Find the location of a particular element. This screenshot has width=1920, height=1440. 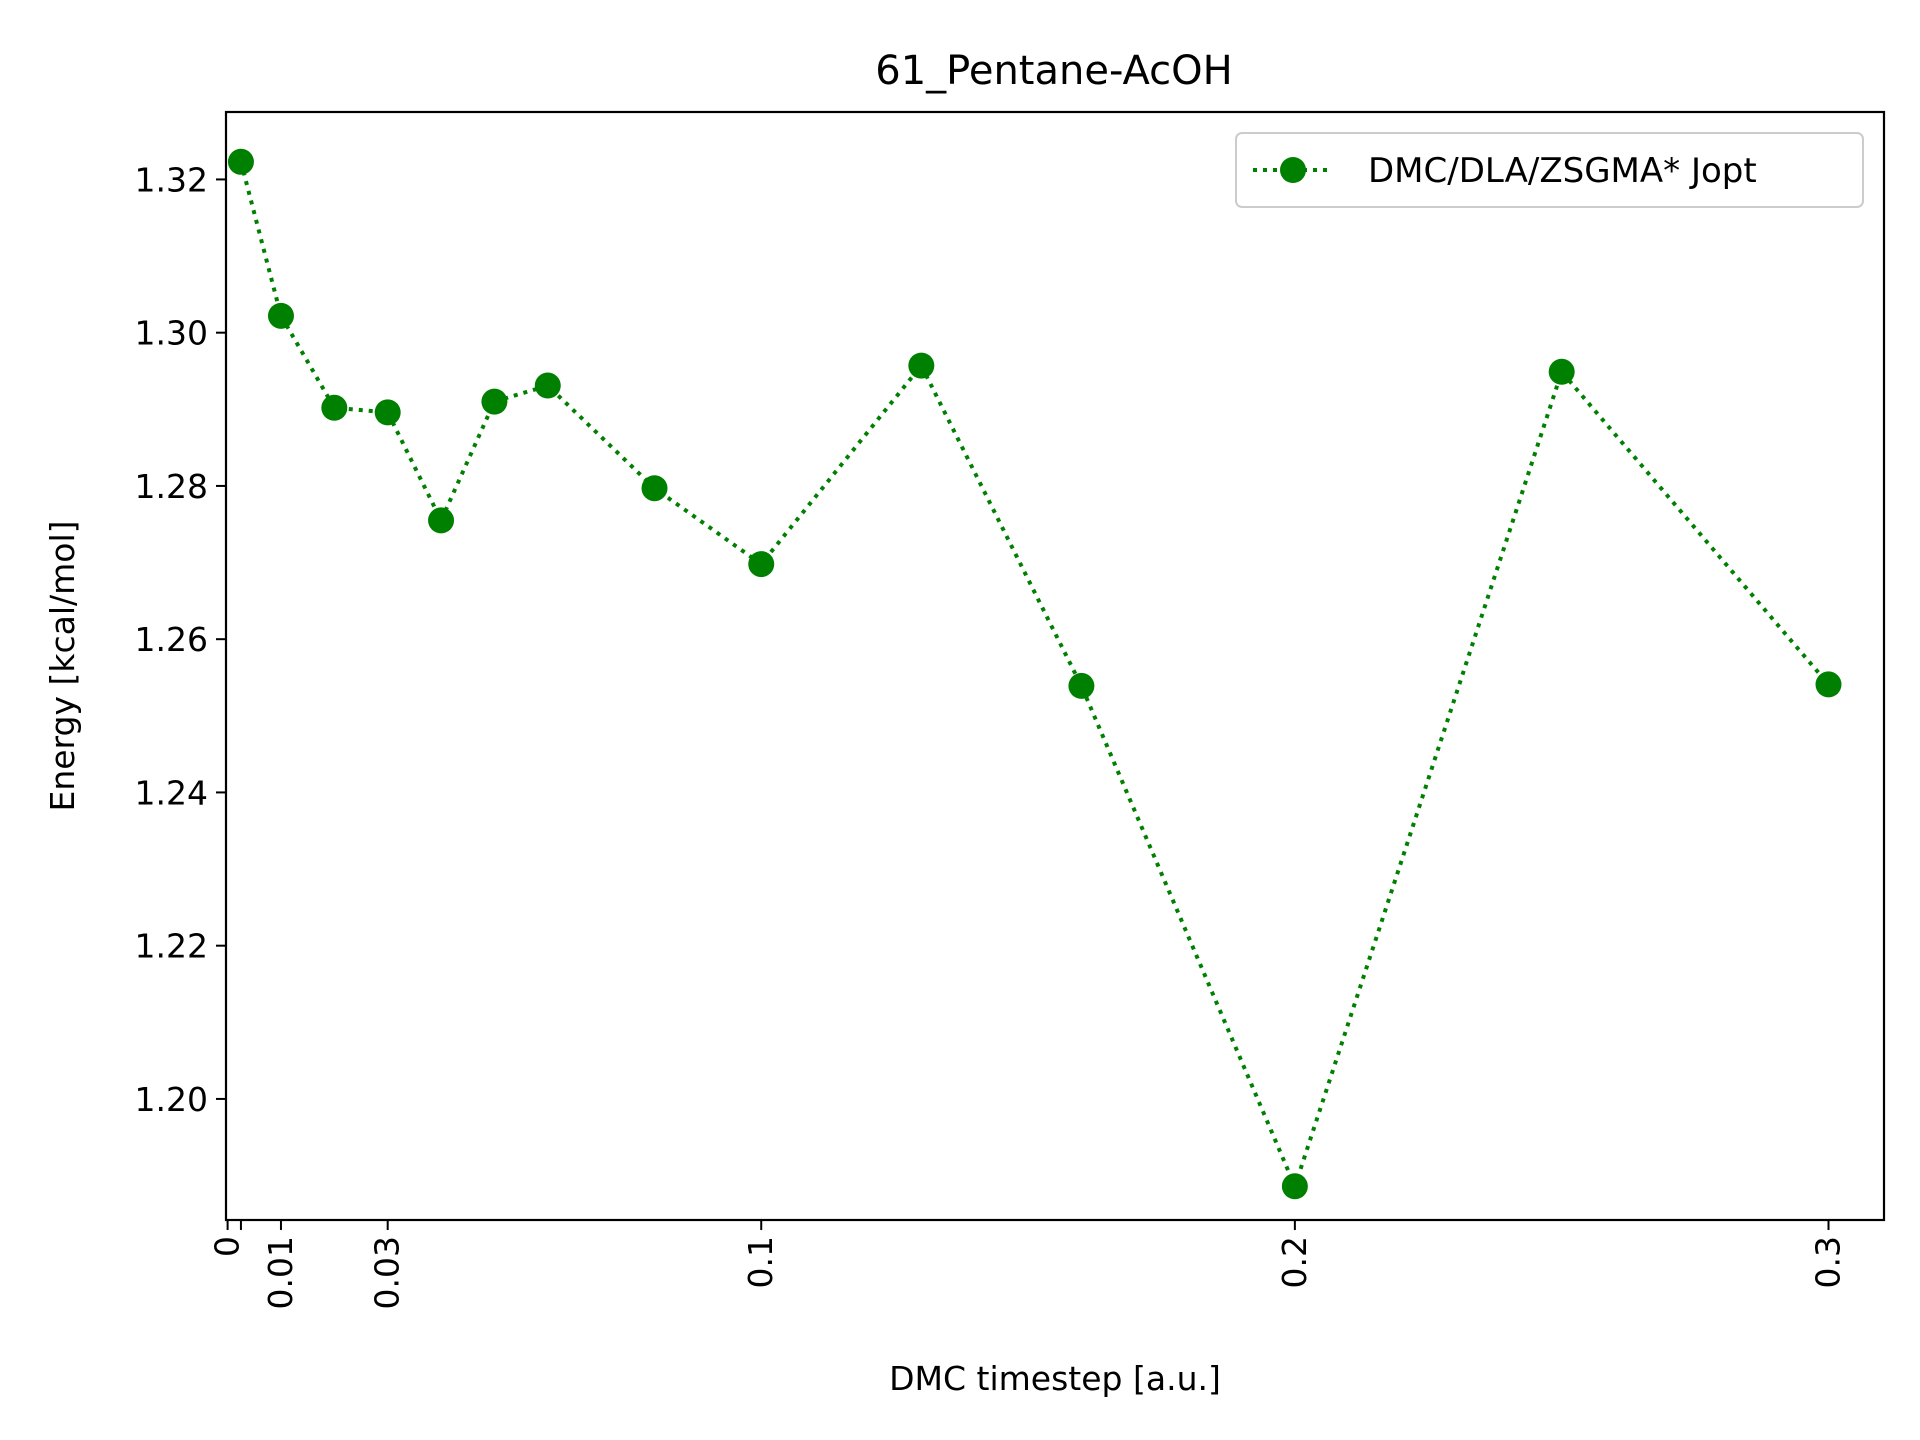

x-tick-label: 0.3 is located at coordinates (1828, 1262).